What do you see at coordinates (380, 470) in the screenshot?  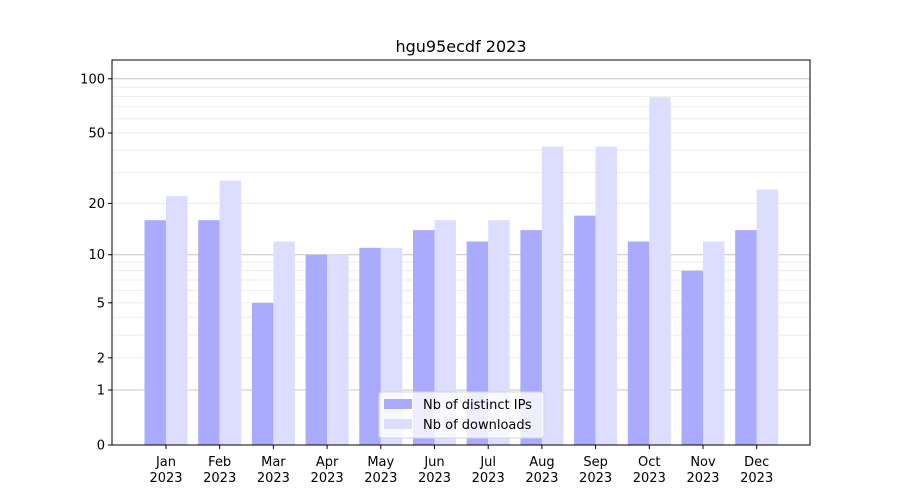 I see `x-tick-label: May 2023` at bounding box center [380, 470].